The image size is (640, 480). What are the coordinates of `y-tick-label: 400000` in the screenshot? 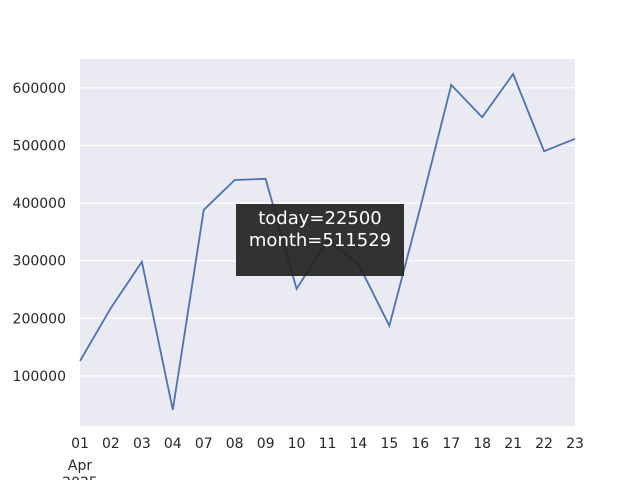 It's located at (39, 204).